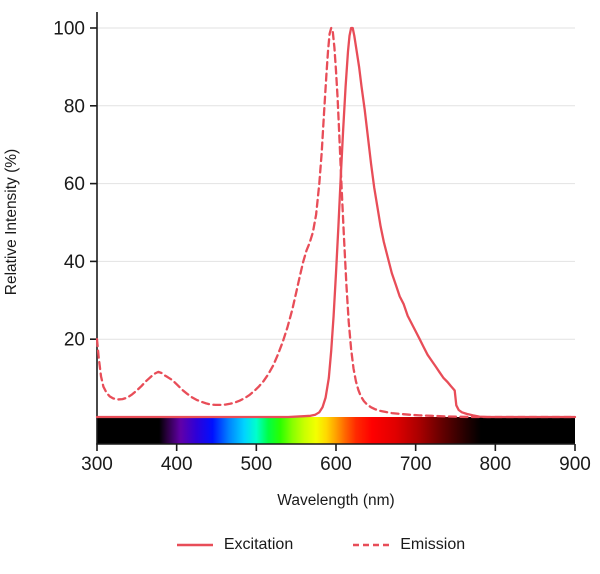 This screenshot has width=600, height=574. I want to click on x-tick-label: 500, so click(256, 464).